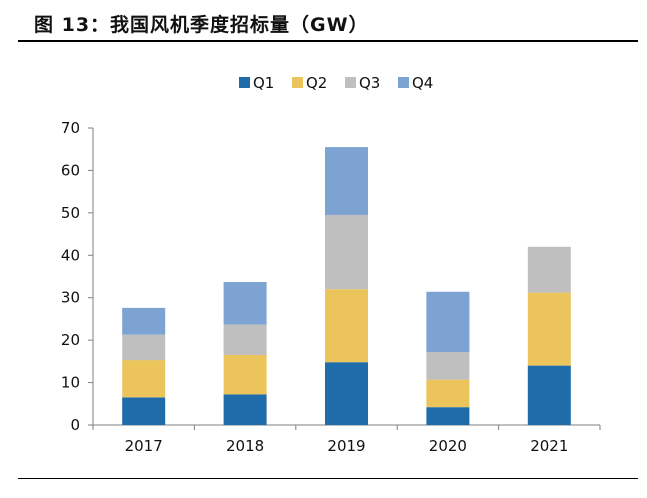 The image size is (647, 498). Describe the element at coordinates (549, 395) in the screenshot. I see `bar-q1-2021` at that location.